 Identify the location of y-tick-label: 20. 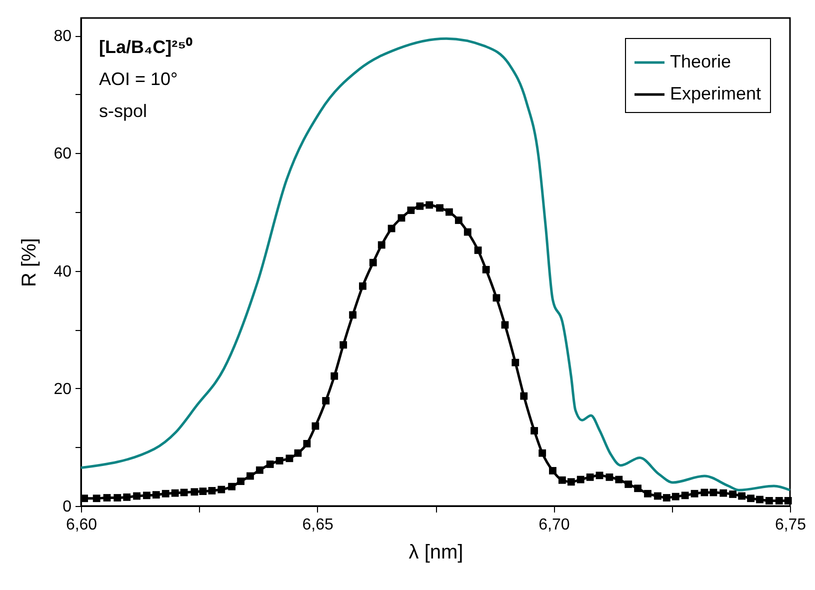
(63, 389).